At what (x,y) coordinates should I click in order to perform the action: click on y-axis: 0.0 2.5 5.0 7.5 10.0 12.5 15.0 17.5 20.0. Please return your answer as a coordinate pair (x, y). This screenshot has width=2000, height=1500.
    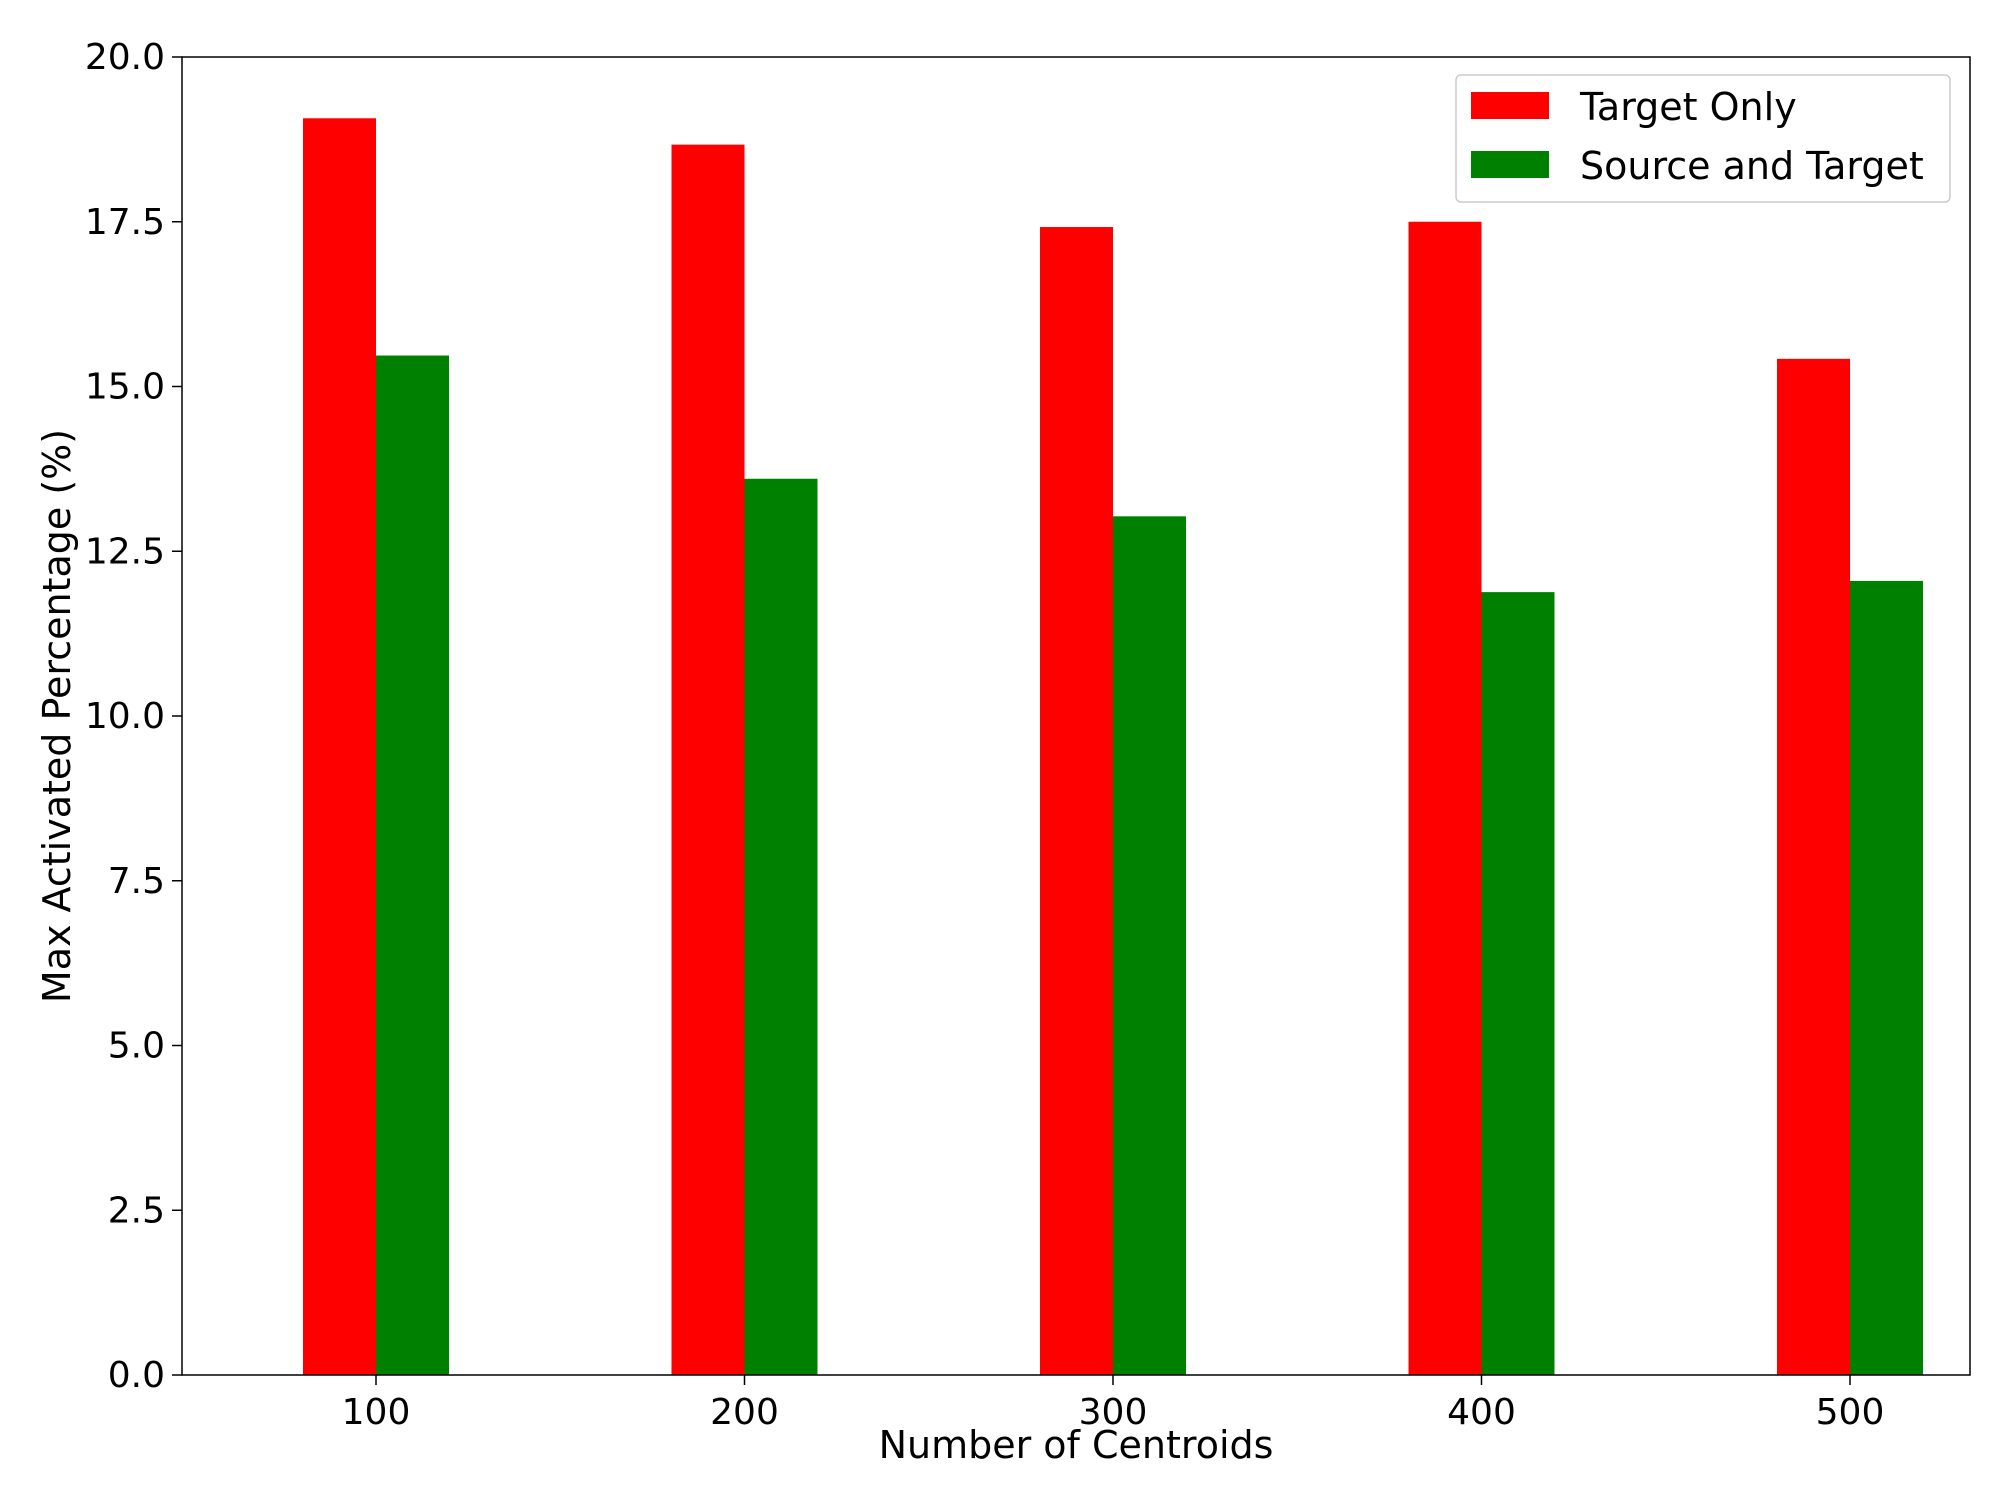
    Looking at the image, I should click on (133, 716).